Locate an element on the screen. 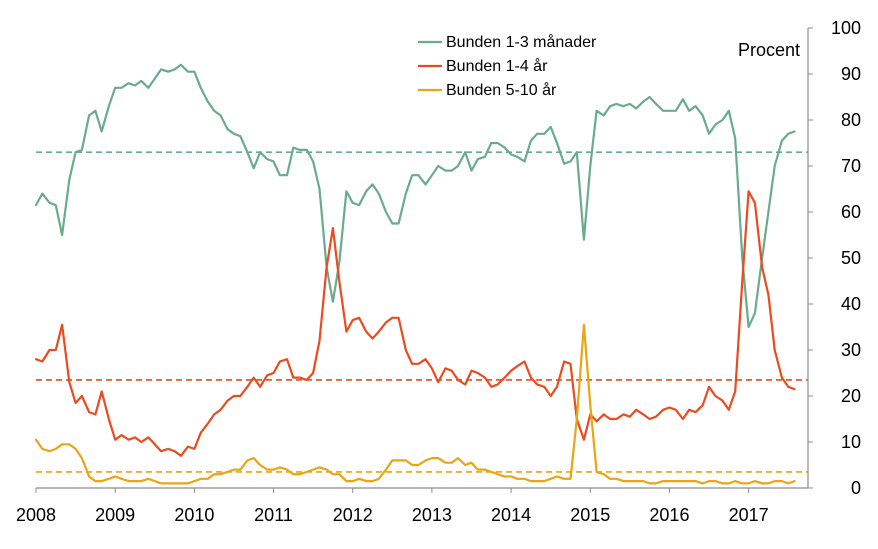  y-tick-label: 100 is located at coordinates (846, 28).